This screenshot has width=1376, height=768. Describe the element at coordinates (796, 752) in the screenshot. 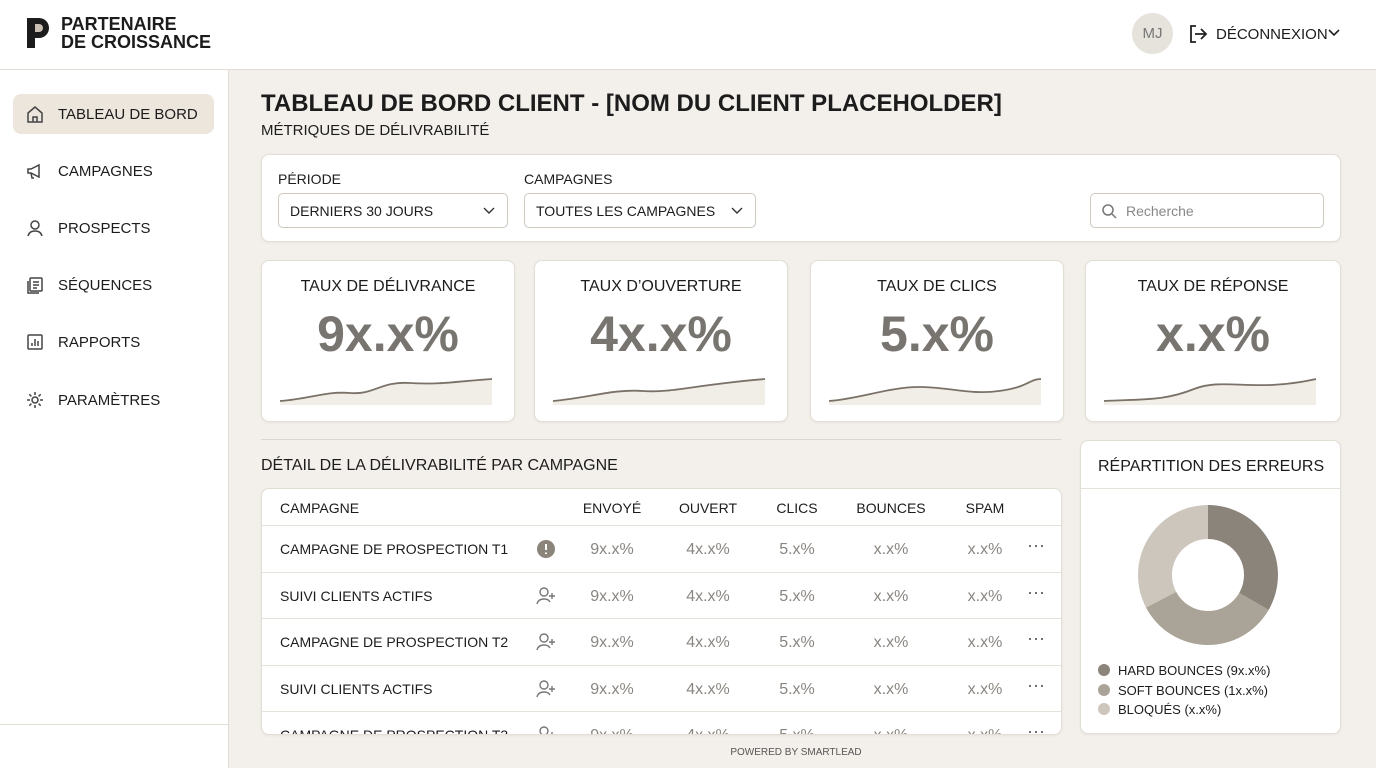

I see `footer: POWERED BY SMARTLEAD` at that location.